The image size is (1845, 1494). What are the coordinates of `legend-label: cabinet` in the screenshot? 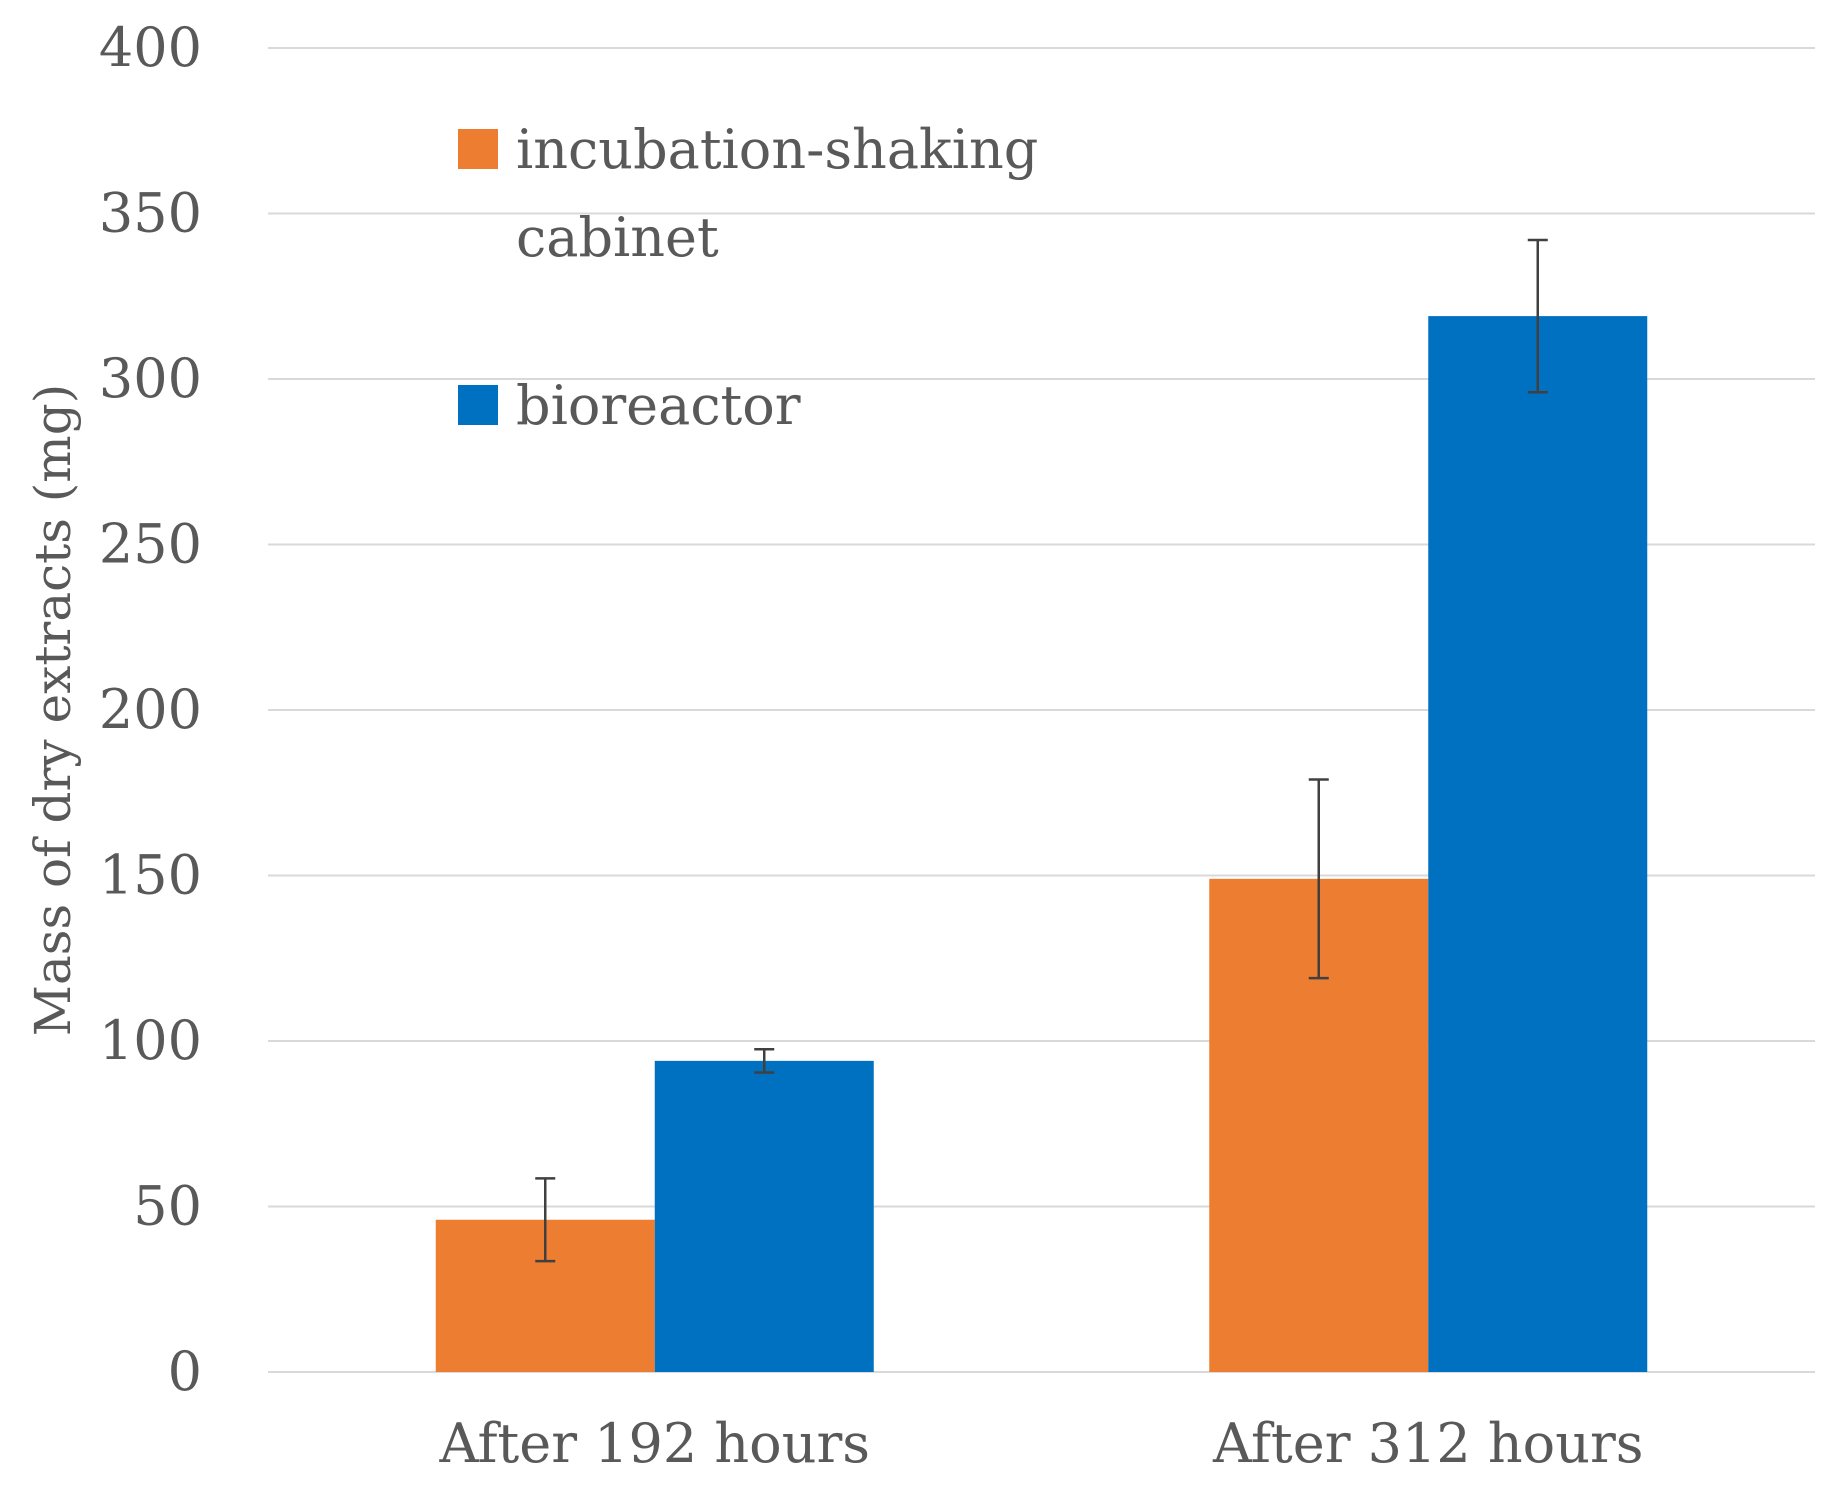 It's located at (617, 237).